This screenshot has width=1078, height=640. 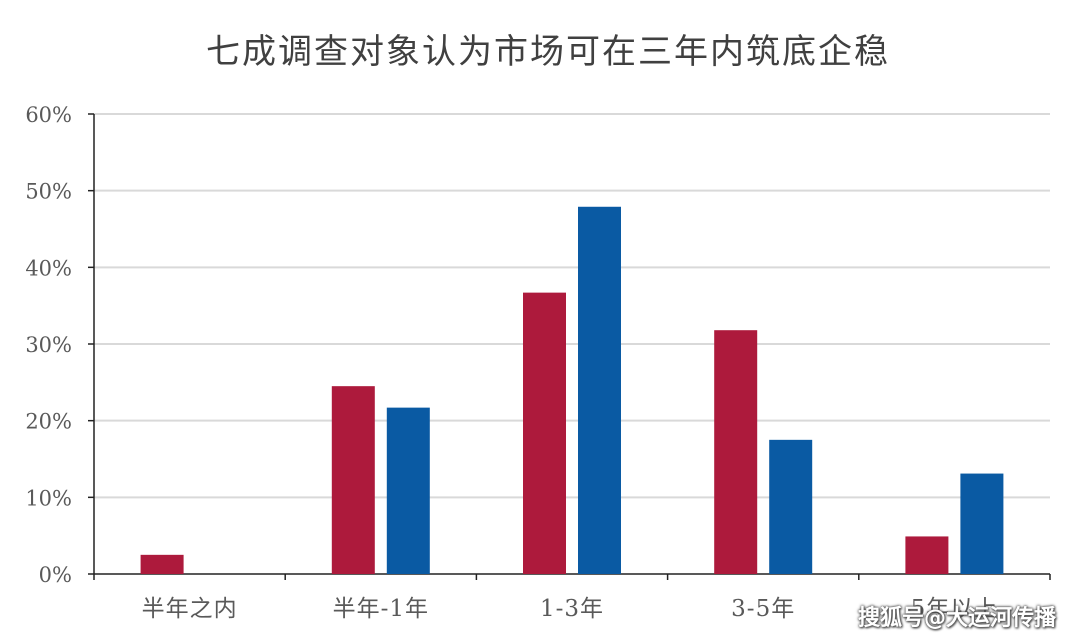 What do you see at coordinates (381, 609) in the screenshot?
I see `x-tick-label: 半年-1年` at bounding box center [381, 609].